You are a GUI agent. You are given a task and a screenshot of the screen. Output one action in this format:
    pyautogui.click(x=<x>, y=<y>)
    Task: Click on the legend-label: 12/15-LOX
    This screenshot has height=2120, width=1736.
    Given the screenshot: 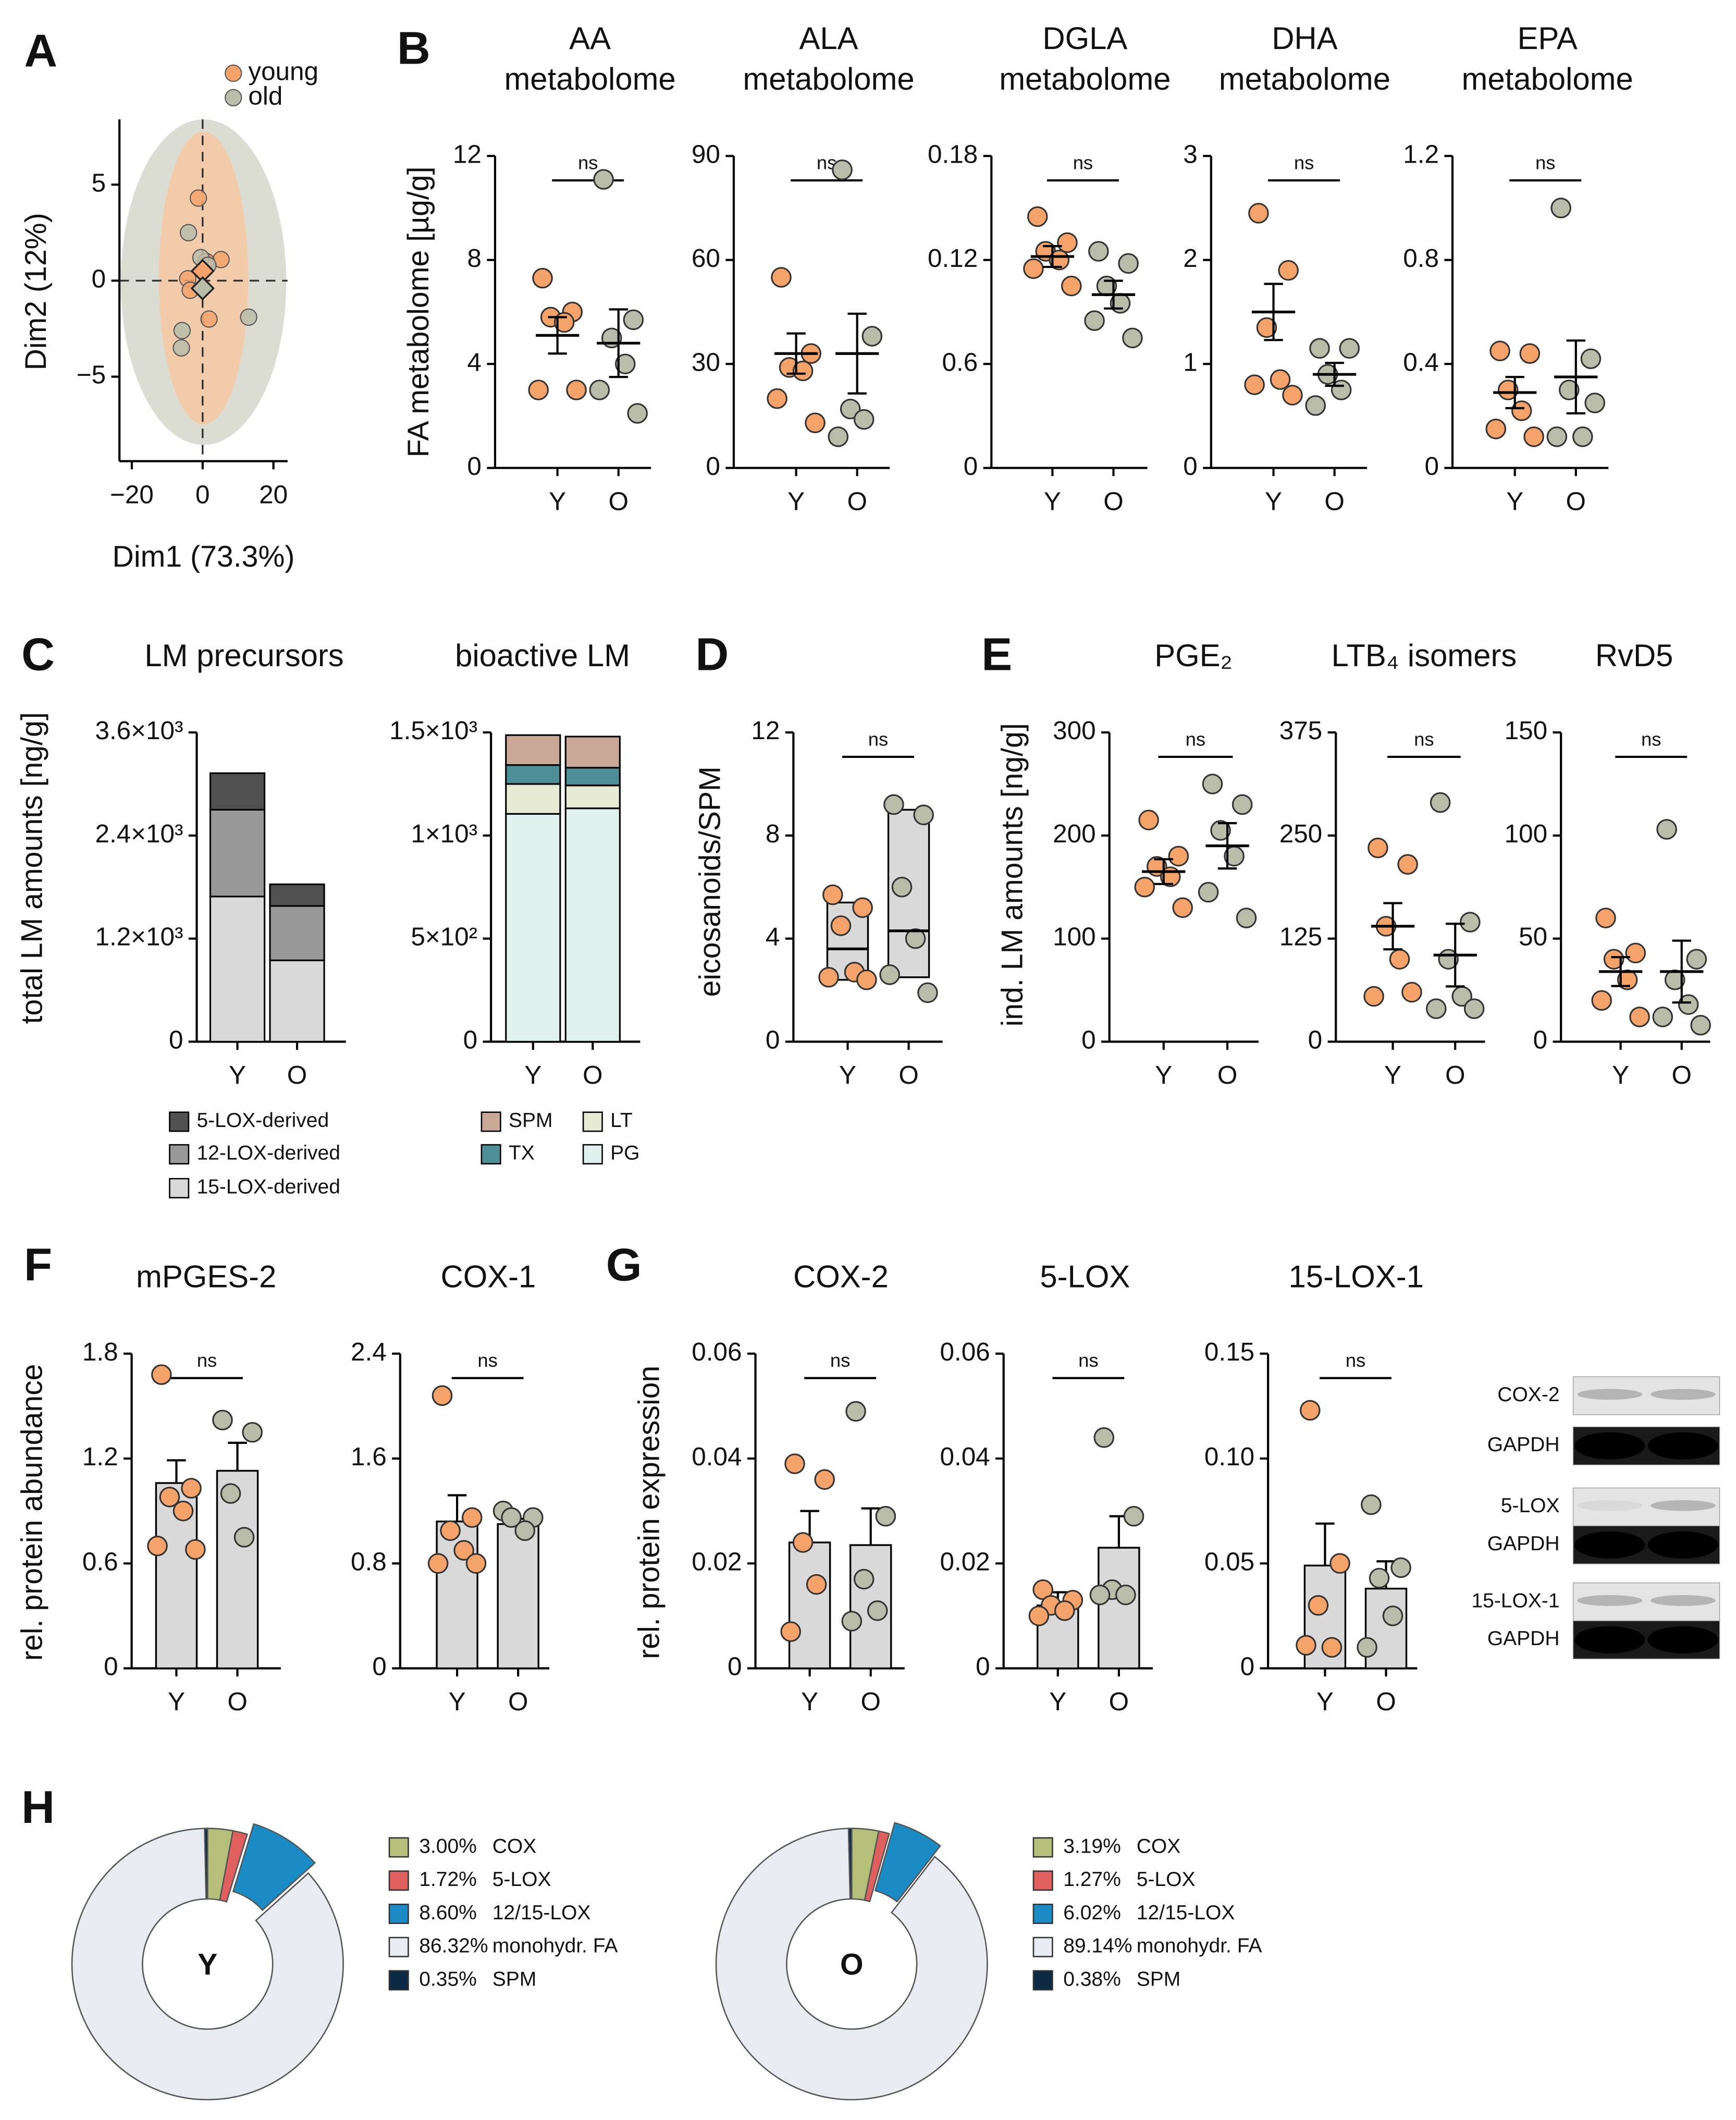 What is the action you would take?
    pyautogui.click(x=1186, y=1913)
    